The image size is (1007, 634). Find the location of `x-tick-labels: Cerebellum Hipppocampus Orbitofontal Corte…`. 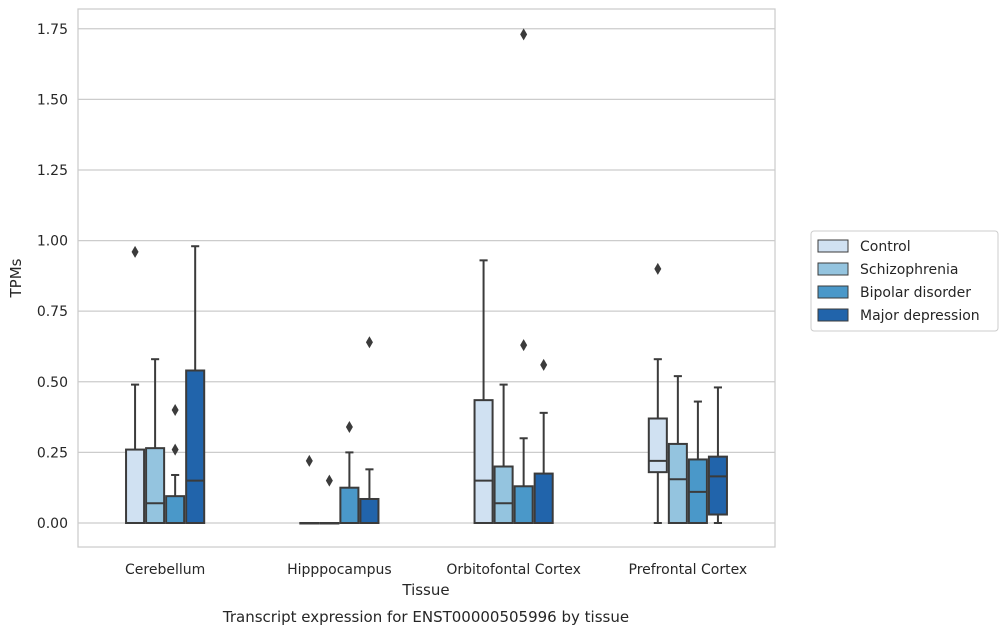

x-tick-labels: Cerebellum Hipppocampus Orbitofontal Corte… is located at coordinates (436, 570).